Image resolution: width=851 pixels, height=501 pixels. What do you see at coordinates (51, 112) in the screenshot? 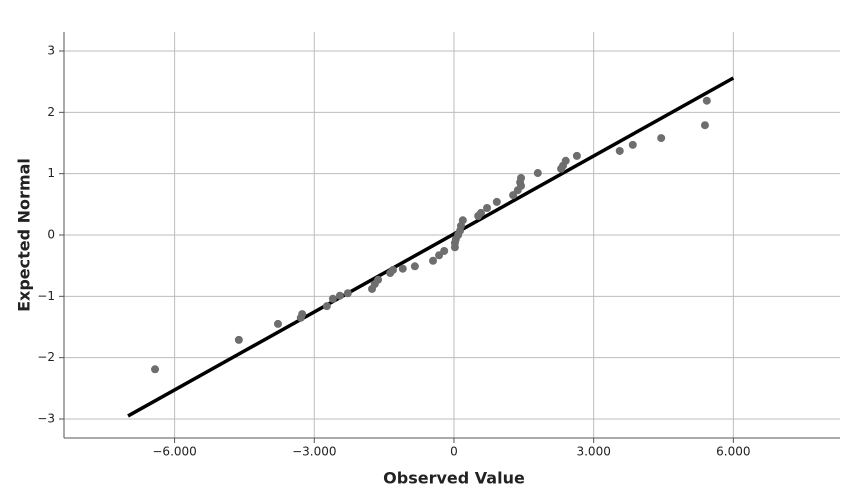
I see `y-tick-label: 2` at bounding box center [51, 112].